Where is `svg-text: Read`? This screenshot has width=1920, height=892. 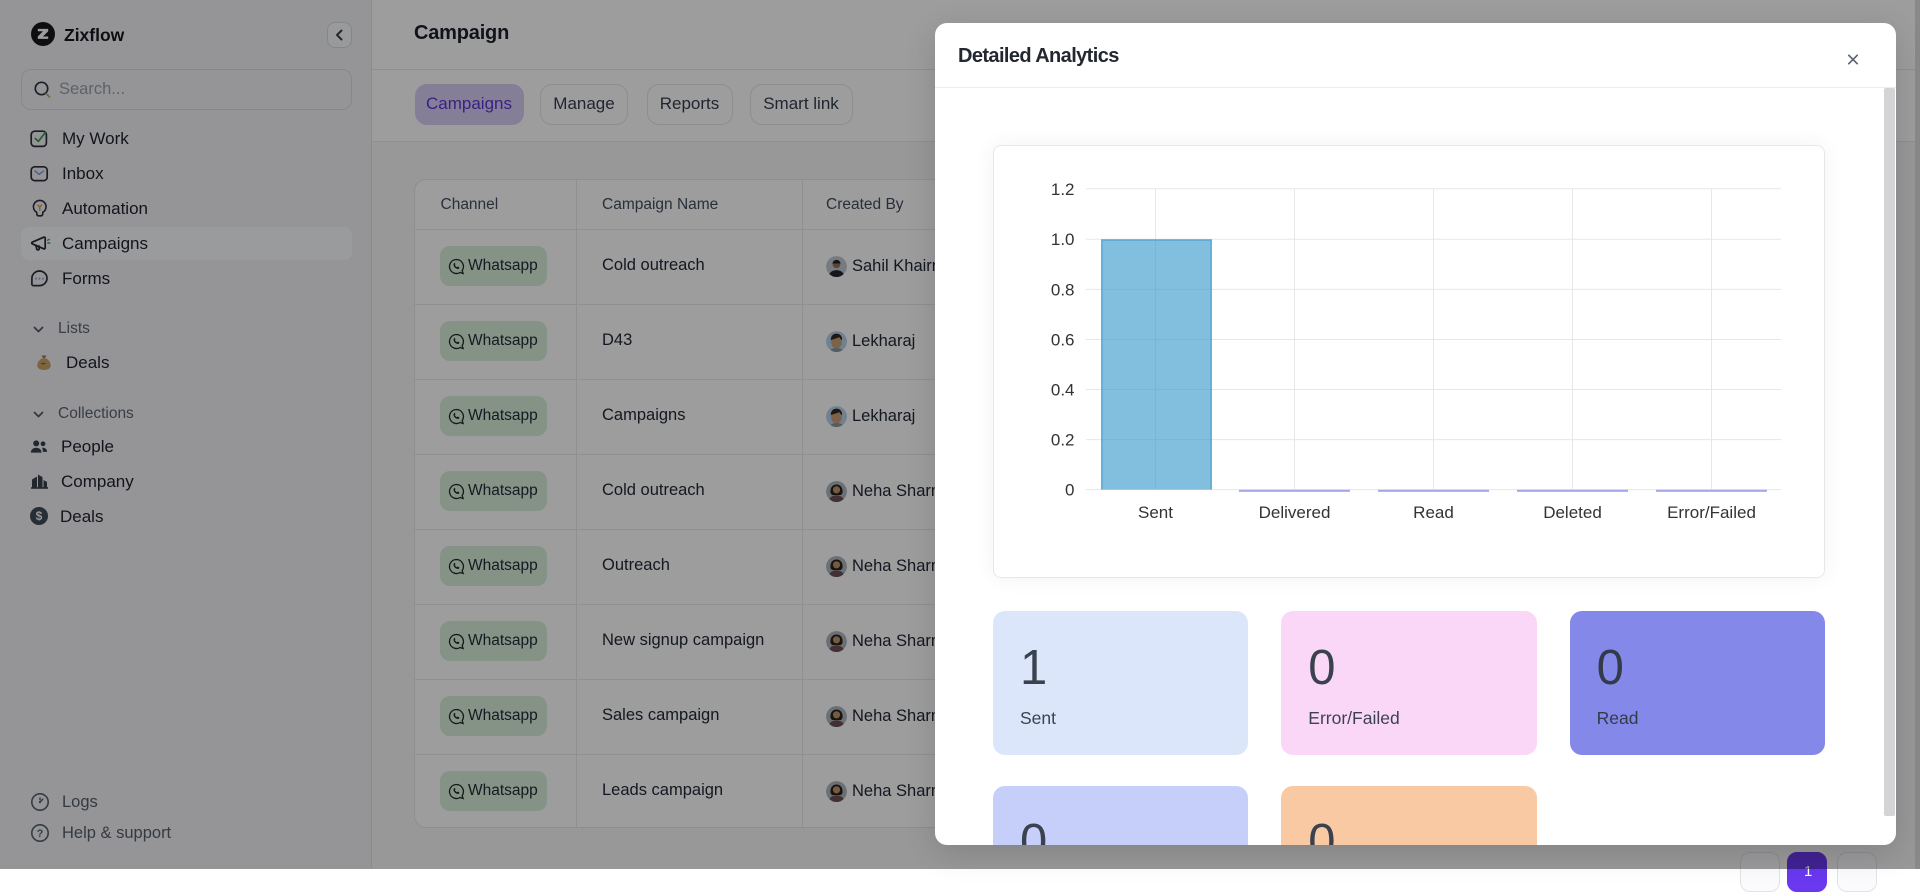 svg-text: Read is located at coordinates (1433, 512).